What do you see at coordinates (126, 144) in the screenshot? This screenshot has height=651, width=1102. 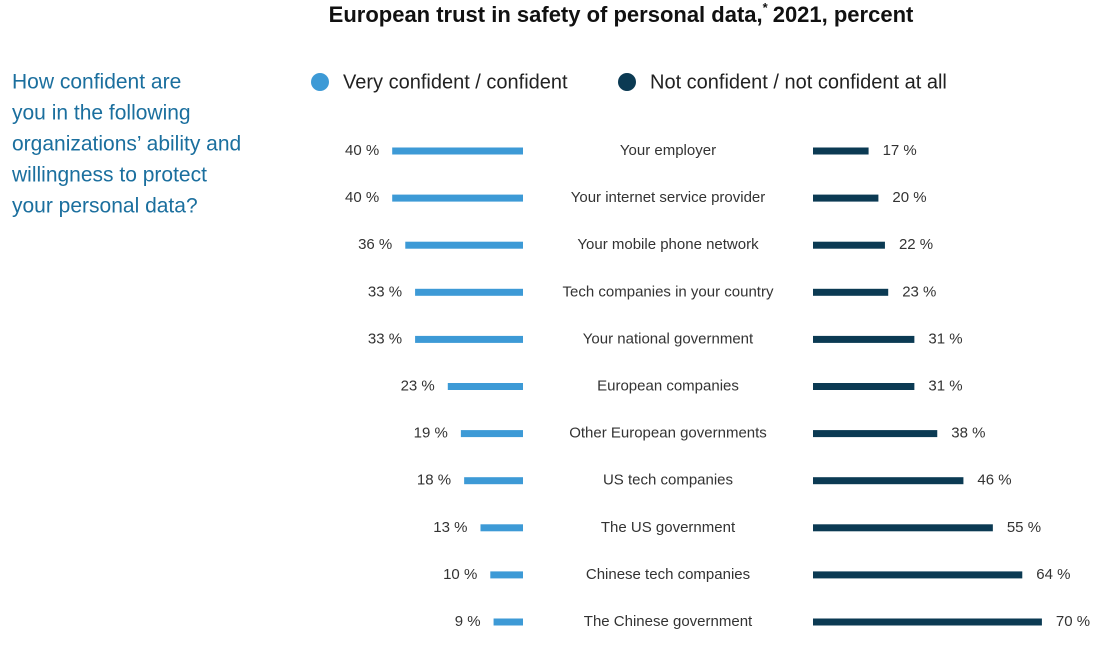 I see `question-line: organizations’ ability and` at bounding box center [126, 144].